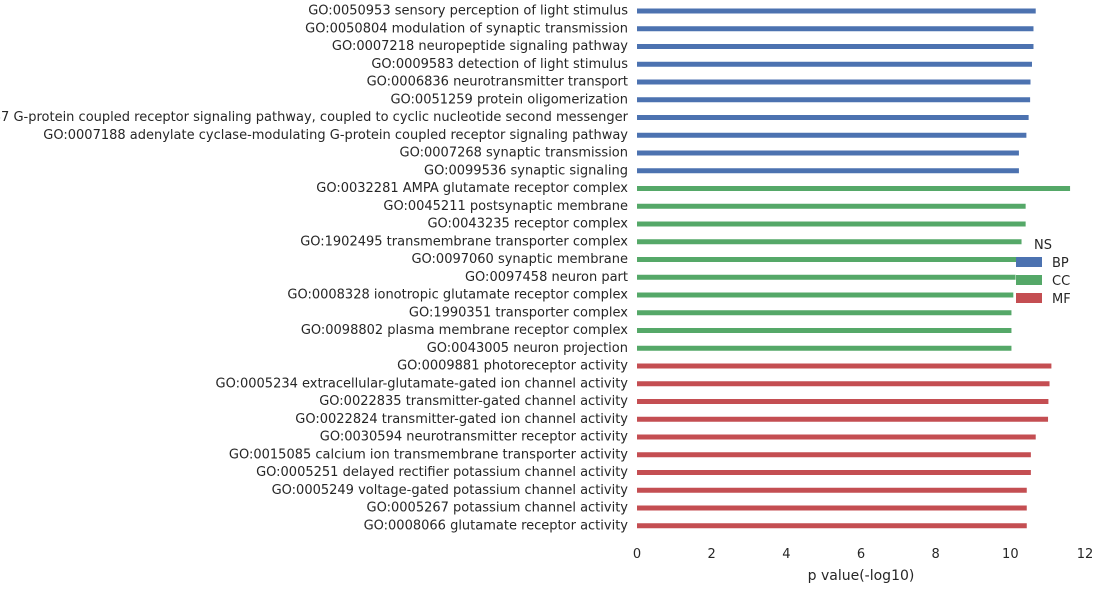 This screenshot has width=1097, height=591. Describe the element at coordinates (1029, 298) in the screenshot. I see `legend-swatch-mf` at that location.